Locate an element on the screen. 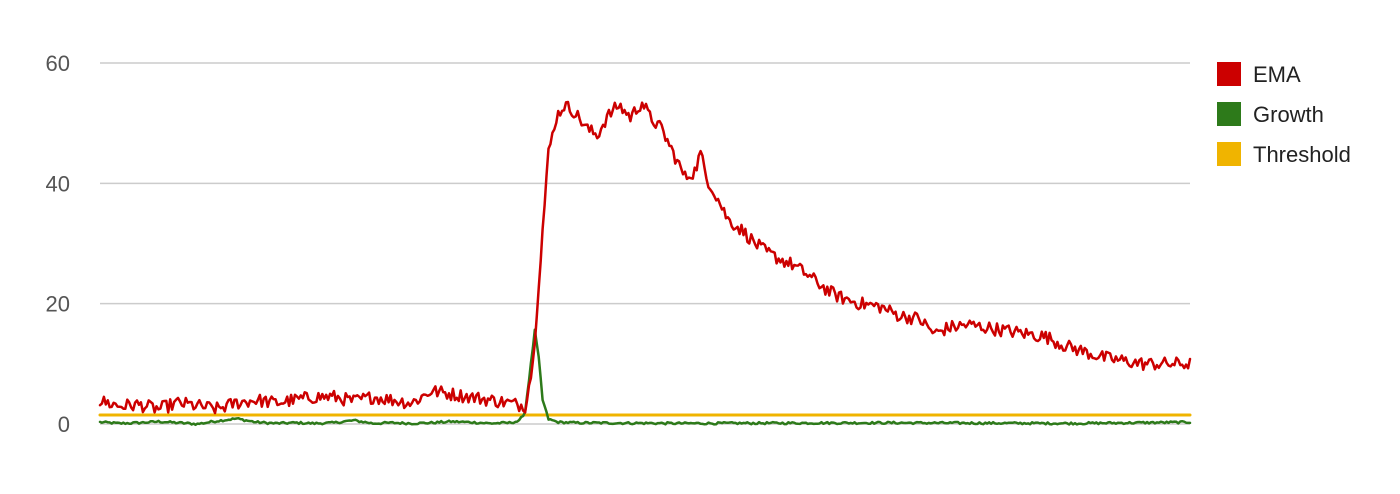 The height and width of the screenshot is (494, 1400). legend-swatch-ema is located at coordinates (1229, 74).